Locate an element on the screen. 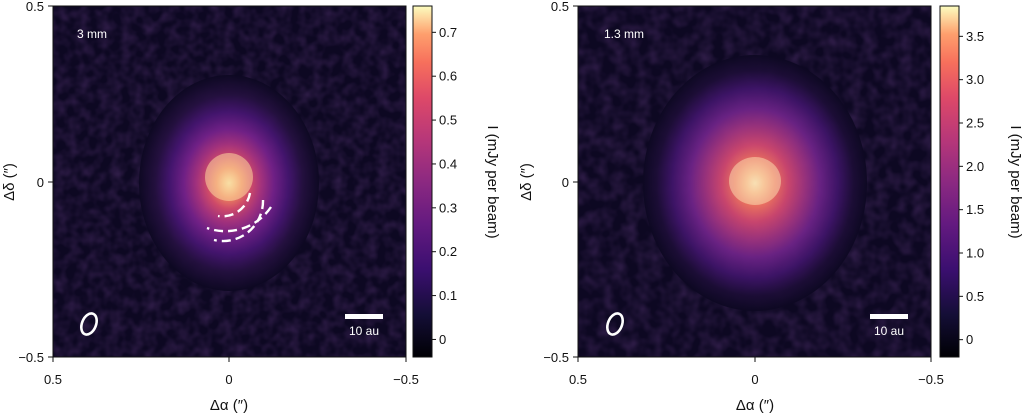 The width and height of the screenshot is (1024, 417). colorbar-right: 3.5 3.0 2.5 2.0 1.5 1.0 0.5 0 I (mJy per beam) is located at coordinates (981, 181).